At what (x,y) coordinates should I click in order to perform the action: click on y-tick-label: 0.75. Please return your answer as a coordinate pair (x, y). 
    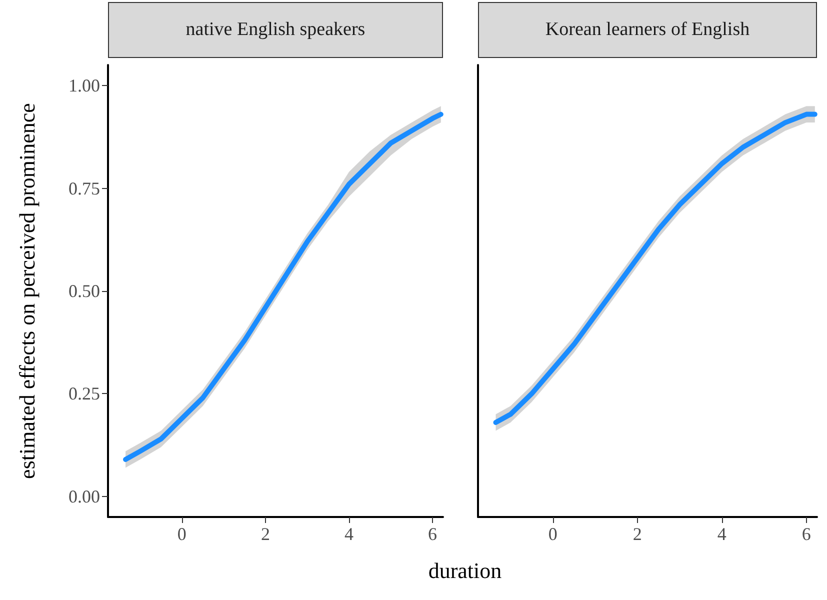
    Looking at the image, I should click on (84, 188).